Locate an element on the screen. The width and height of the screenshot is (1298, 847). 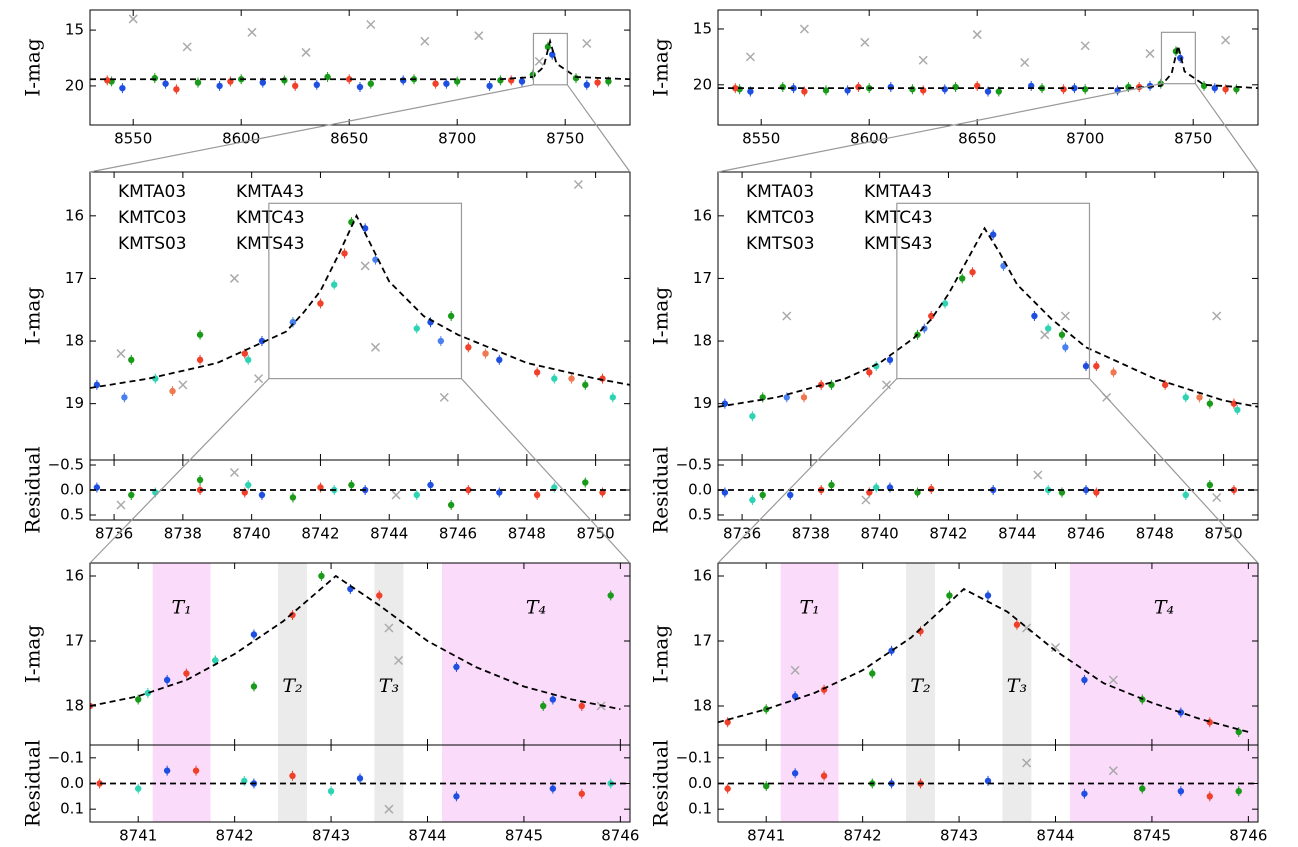
legend-entry: KMTS43 is located at coordinates (898, 244).